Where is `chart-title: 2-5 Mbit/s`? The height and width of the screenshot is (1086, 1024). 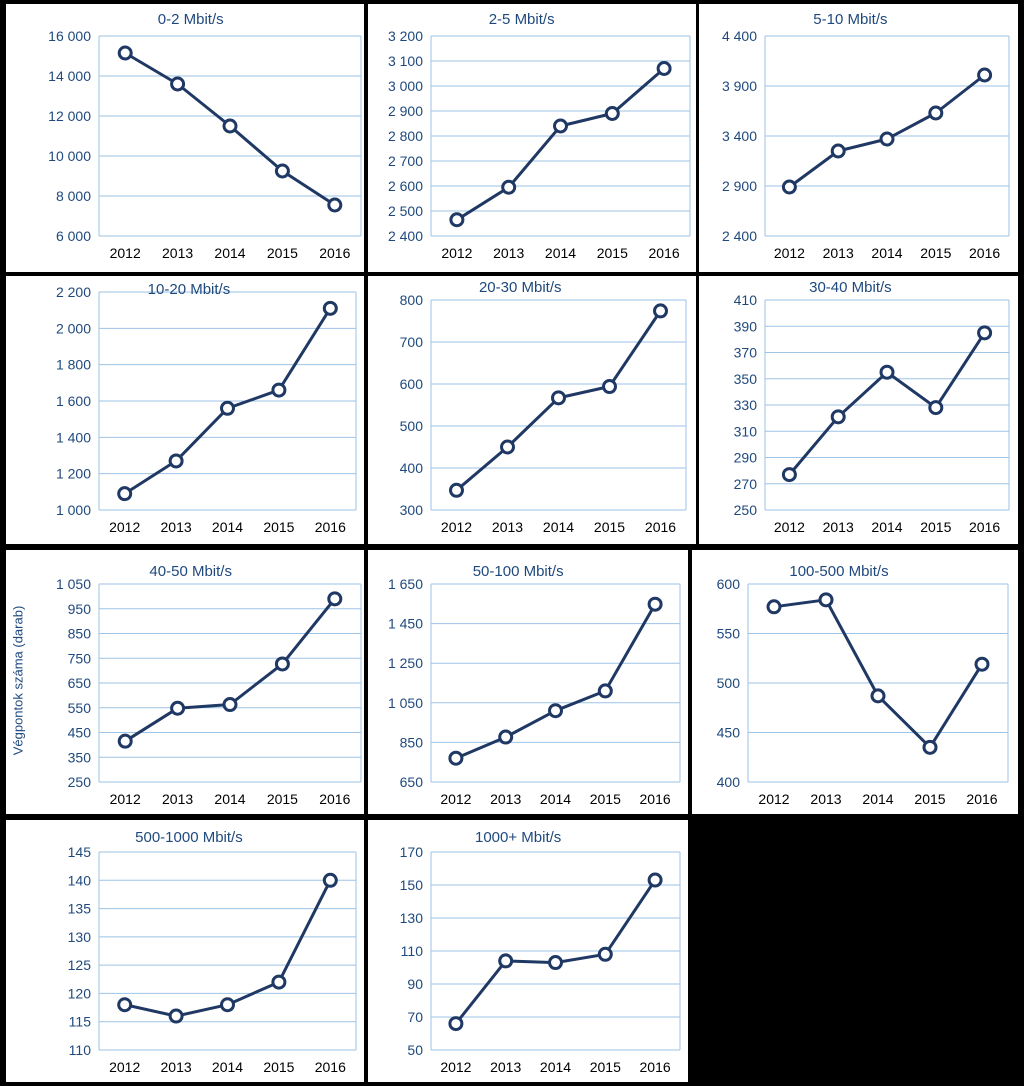 chart-title: 2-5 Mbit/s is located at coordinates (522, 19).